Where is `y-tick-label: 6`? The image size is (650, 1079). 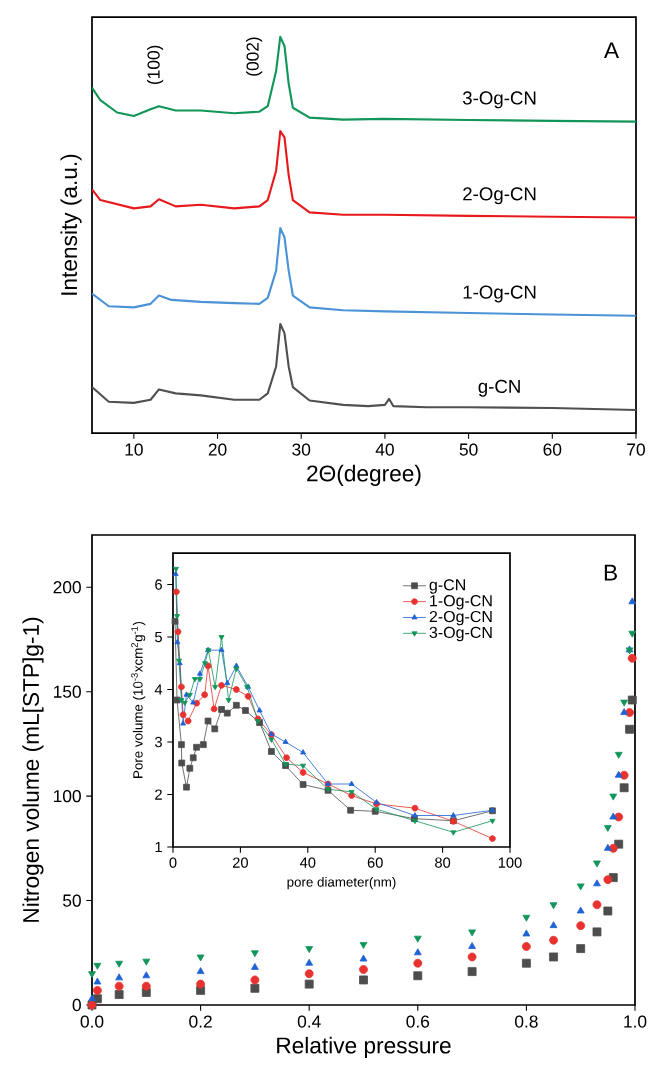
y-tick-label: 6 is located at coordinates (158, 584).